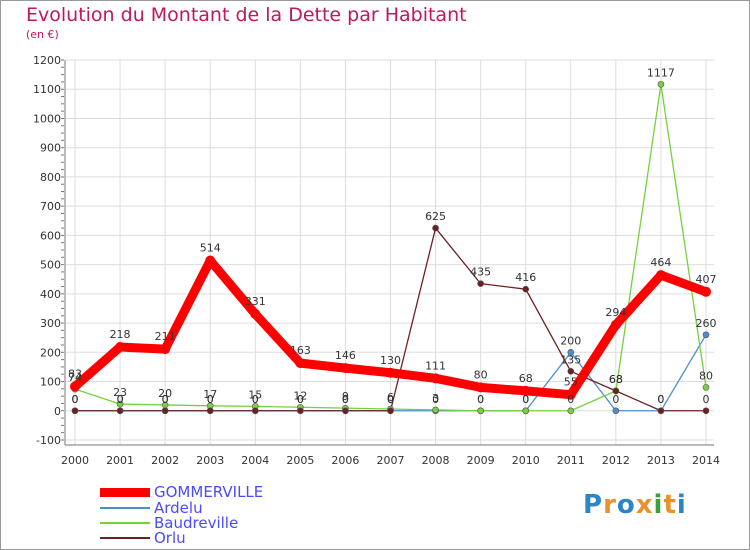  What do you see at coordinates (50, 206) in the screenshot?
I see `y-tick-label: 700` at bounding box center [50, 206].